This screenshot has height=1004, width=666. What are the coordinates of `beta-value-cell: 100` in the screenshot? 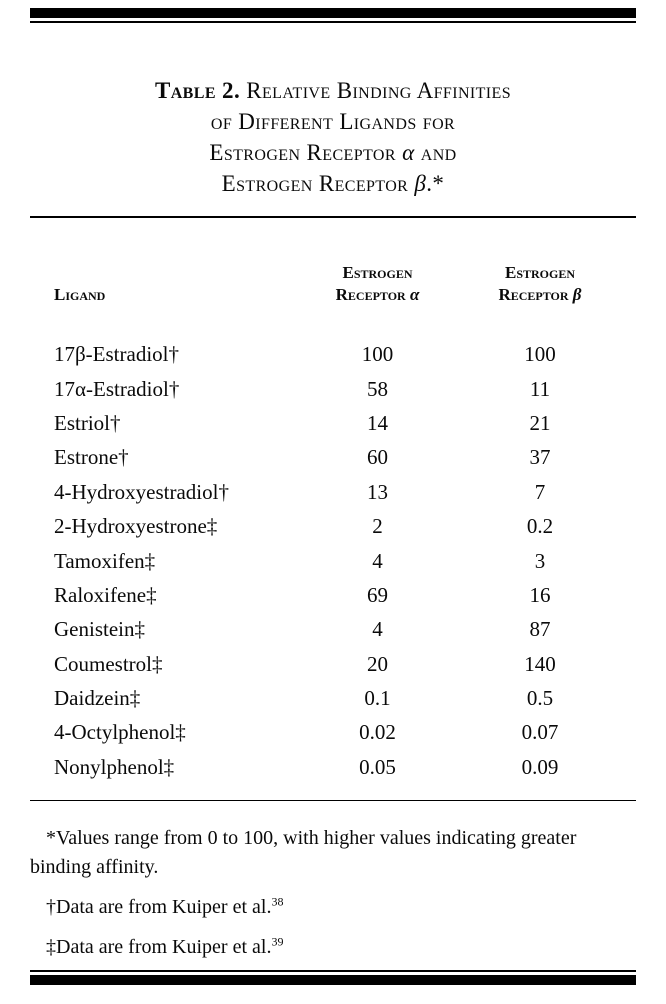 It's located at (540, 354).